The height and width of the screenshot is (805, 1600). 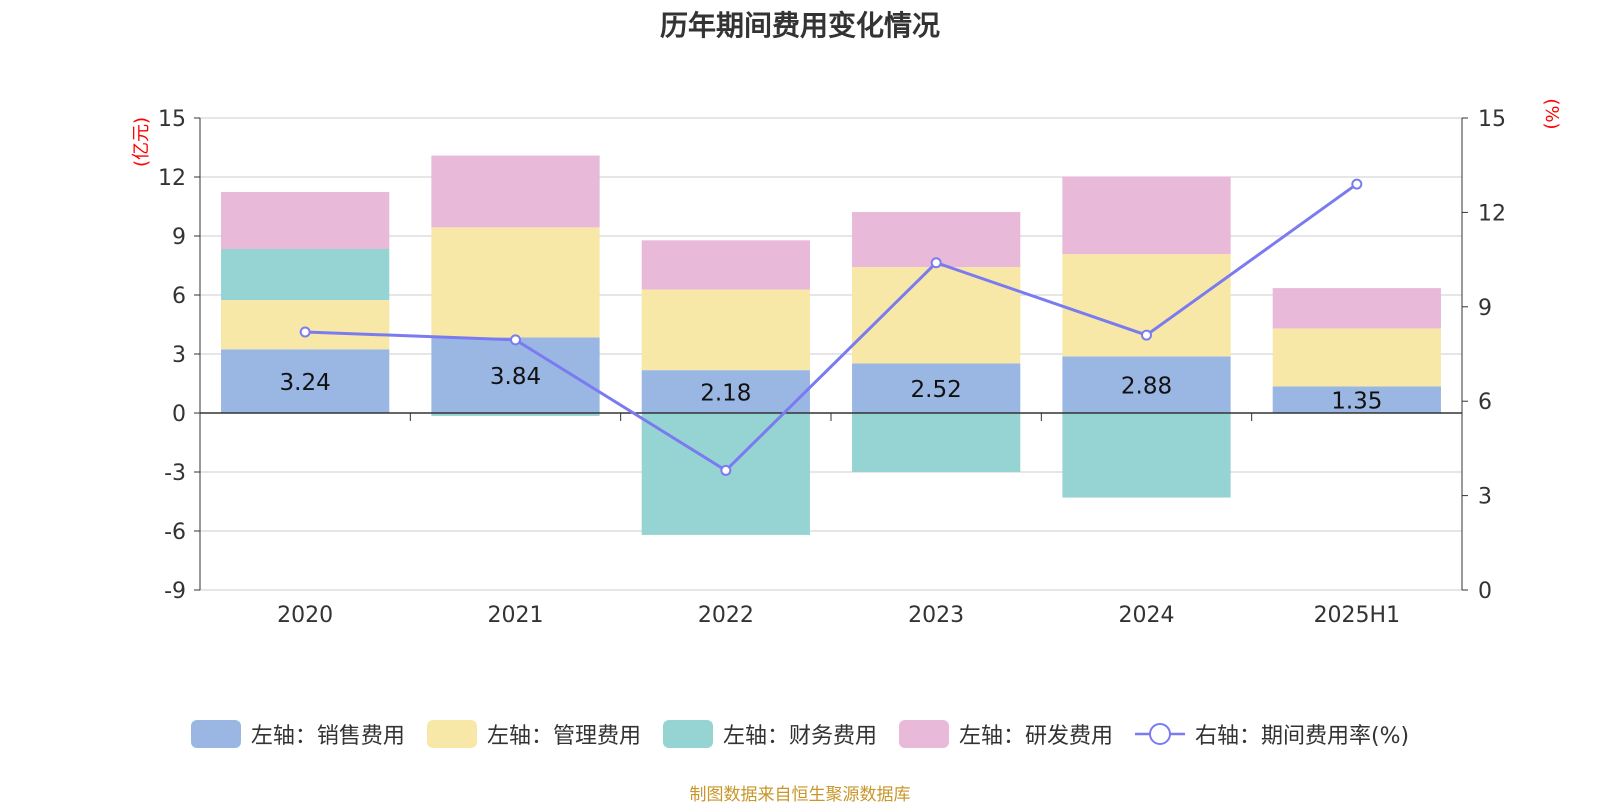 I want to click on right-axis-unit-label: (%), so click(x=1551, y=113).